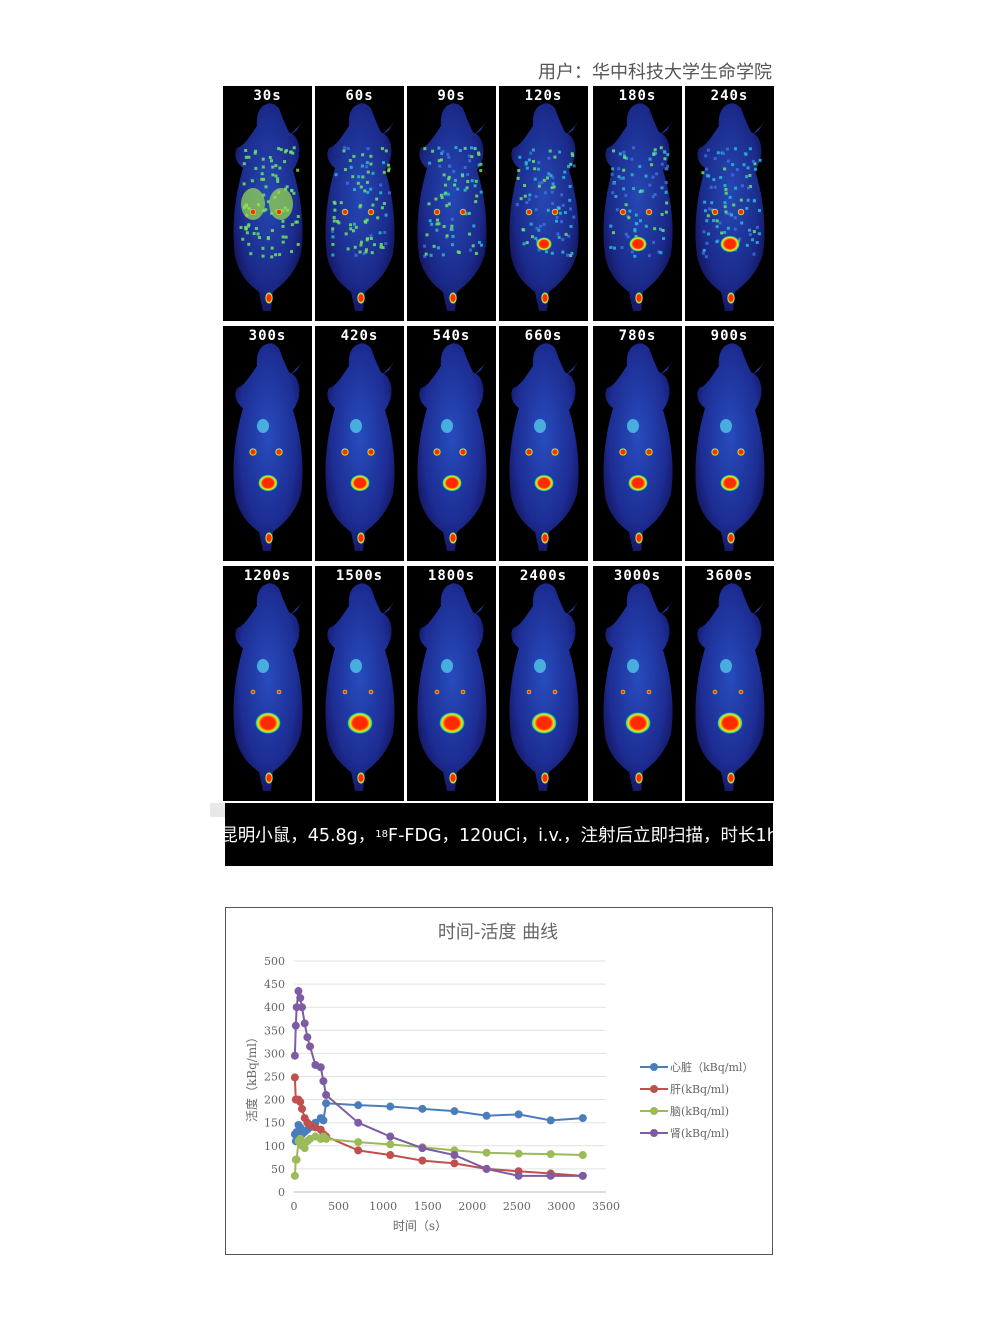 Image resolution: width=1000 pixels, height=1322 pixels. Describe the element at coordinates (298, 836) in the screenshot. I see `caption-prefix: 昆明小鼠，45.8g，` at that location.